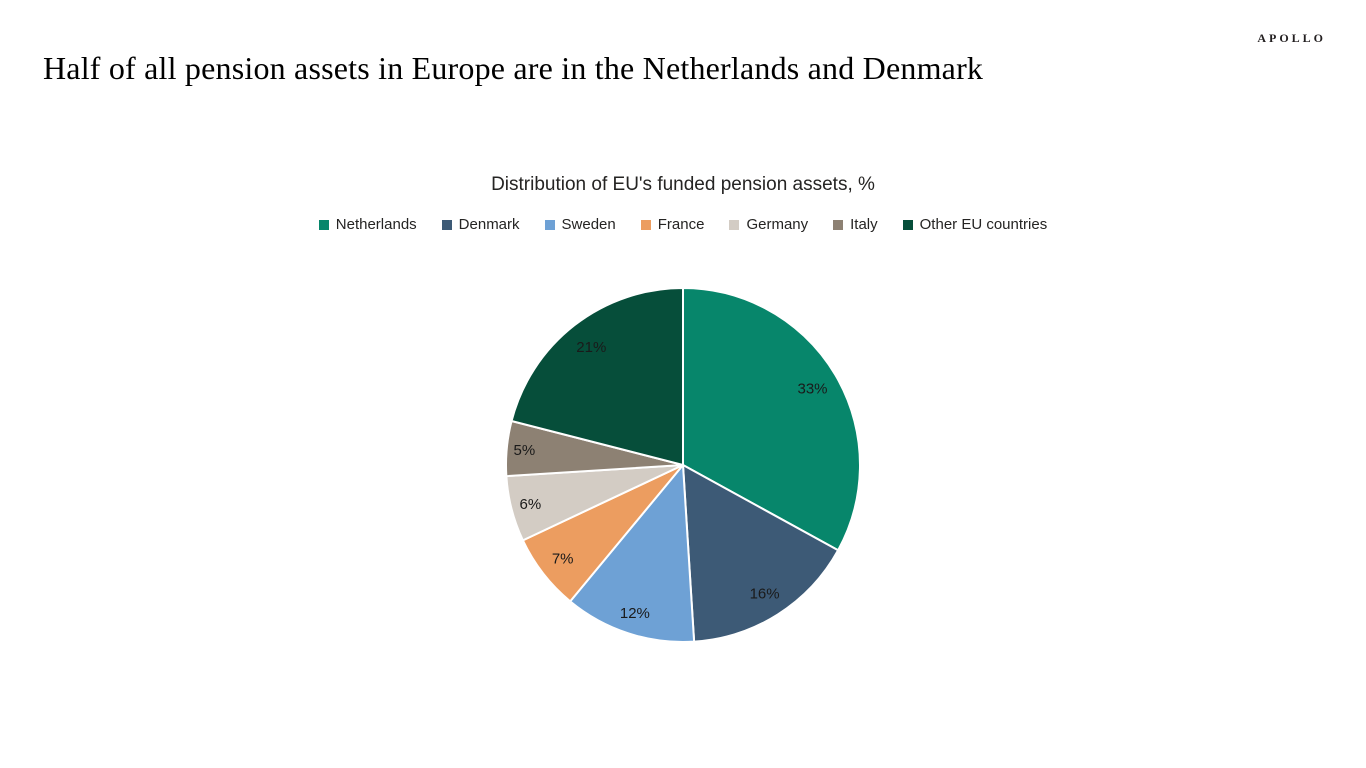 The height and width of the screenshot is (768, 1366). I want to click on legend-item-other-eu-countries: Other EU countries, so click(975, 224).